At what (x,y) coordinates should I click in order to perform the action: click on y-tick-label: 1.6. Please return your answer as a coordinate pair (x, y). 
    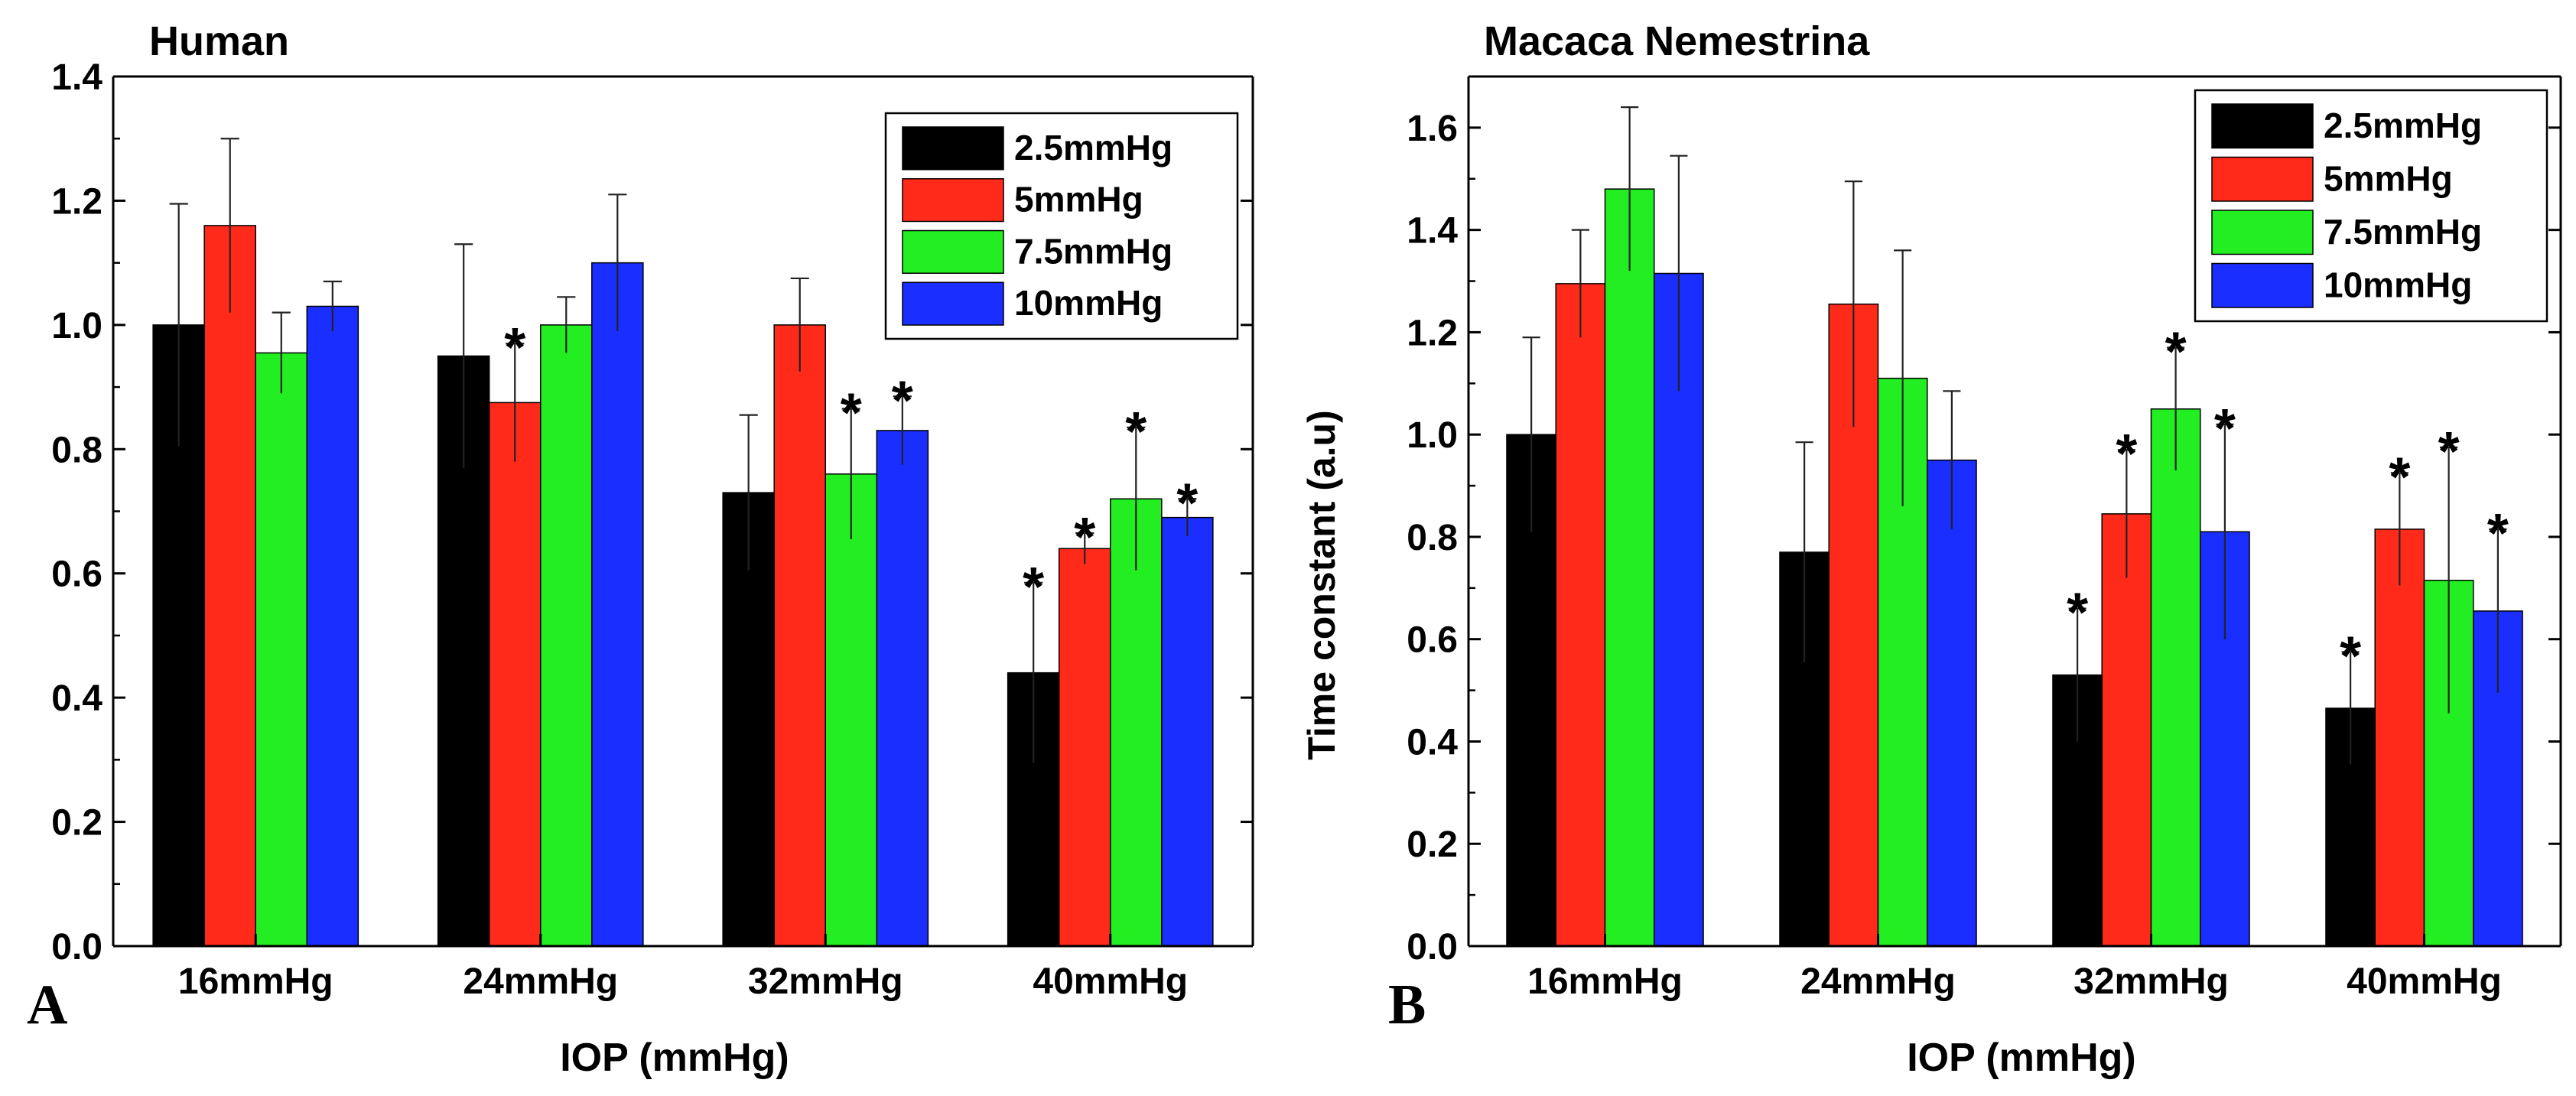
    Looking at the image, I should click on (1432, 129).